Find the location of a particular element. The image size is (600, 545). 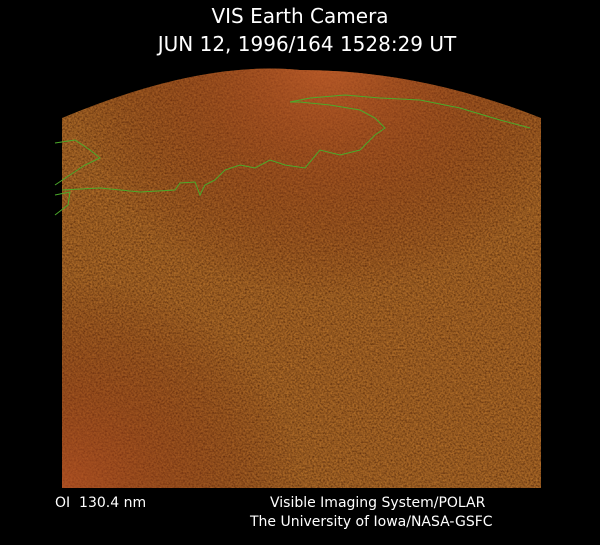

subtitle: JUN 12, 1996/164 1528:29 UT is located at coordinates (306, 44).